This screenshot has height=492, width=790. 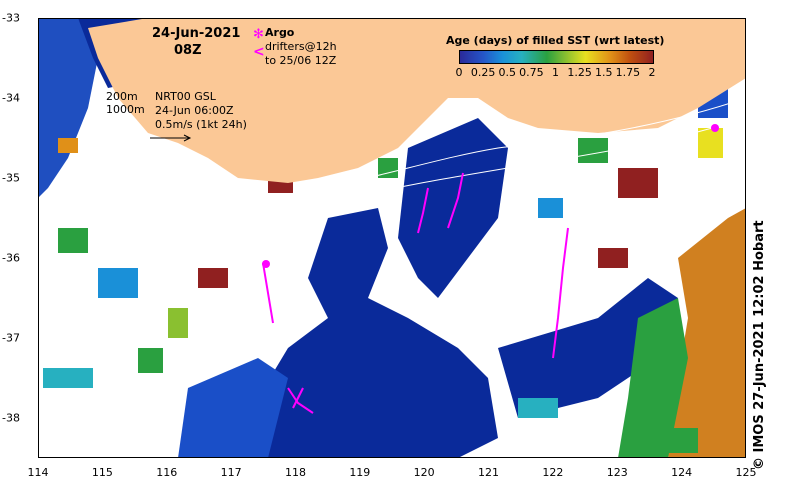 I want to click on south-east-water, so click(x=588, y=348).